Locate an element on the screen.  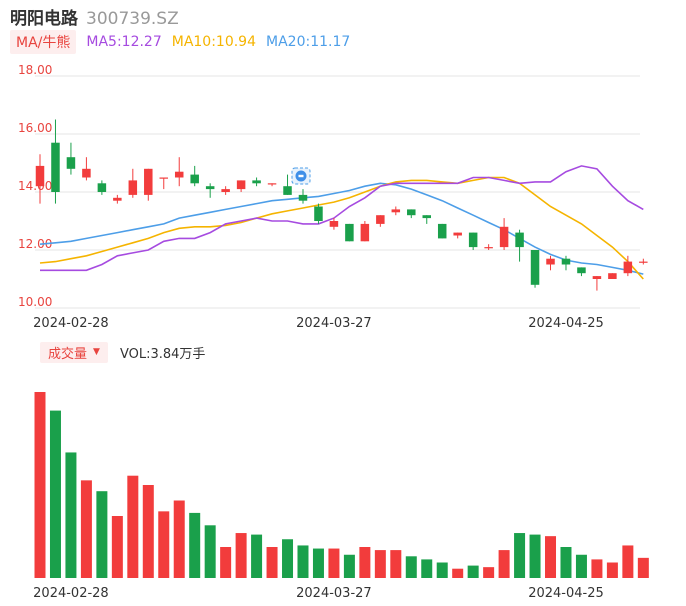
stock-name: 明阳电路 is located at coordinates (44, 19).